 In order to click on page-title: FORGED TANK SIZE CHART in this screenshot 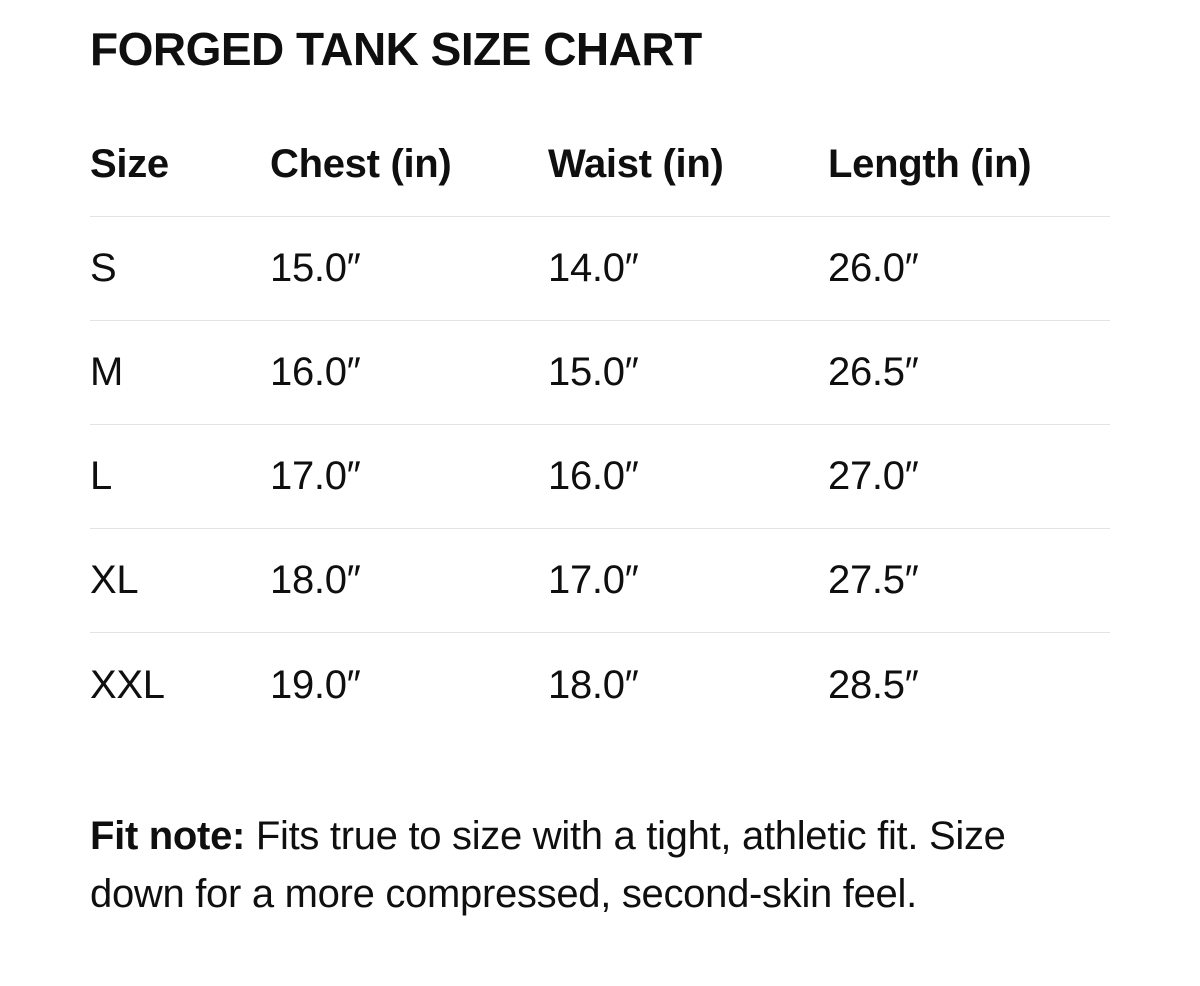, I will do `click(396, 49)`.